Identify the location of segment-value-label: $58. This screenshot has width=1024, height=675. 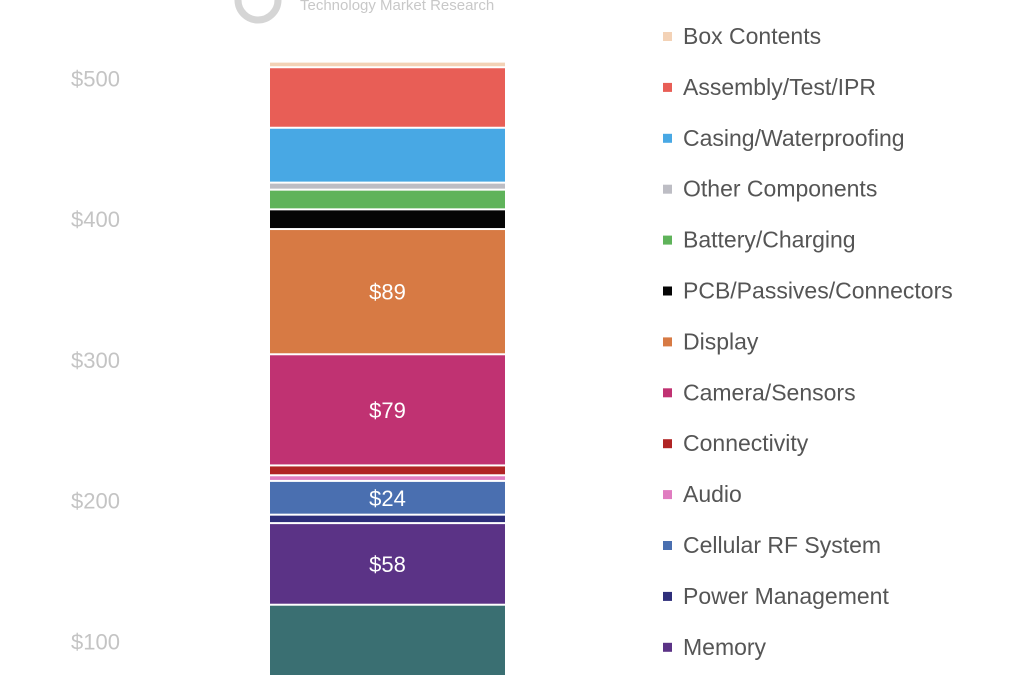
(387, 564).